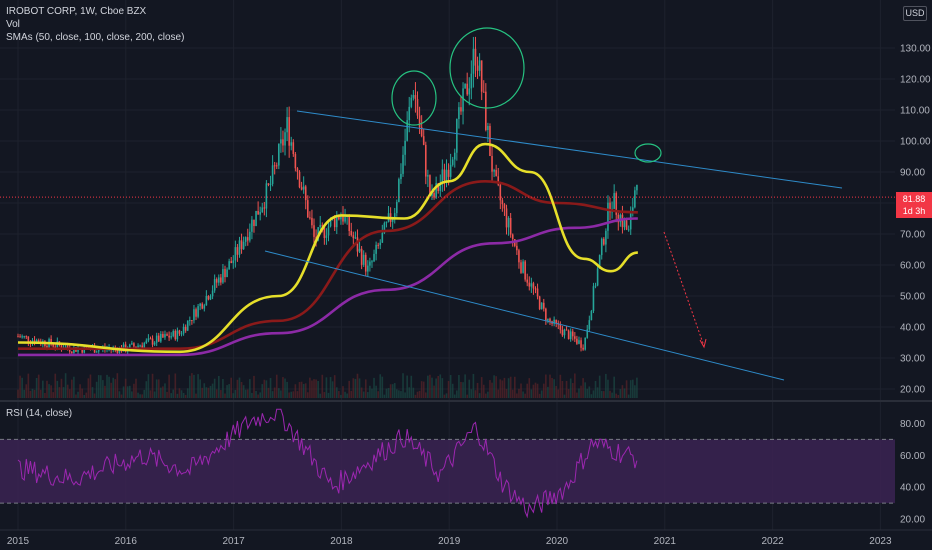 This screenshot has height=550, width=932. What do you see at coordinates (327, 463) in the screenshot?
I see `rsi-line` at bounding box center [327, 463].